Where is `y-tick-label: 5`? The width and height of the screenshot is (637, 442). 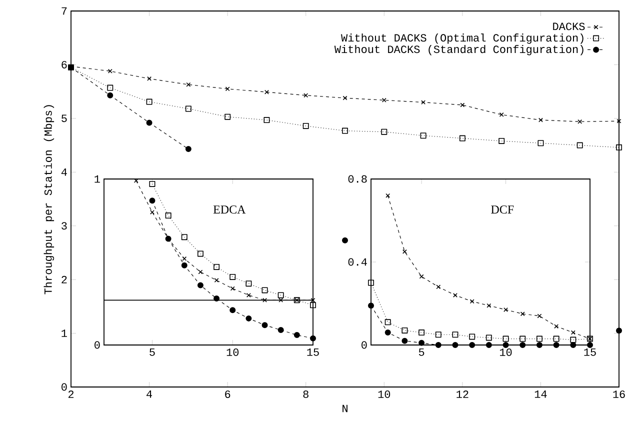
y-tick-label: 5 is located at coordinates (64, 118).